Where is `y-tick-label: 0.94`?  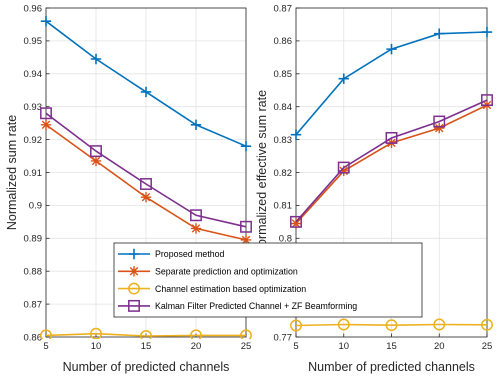
y-tick-label: 0.94 is located at coordinates (33, 74).